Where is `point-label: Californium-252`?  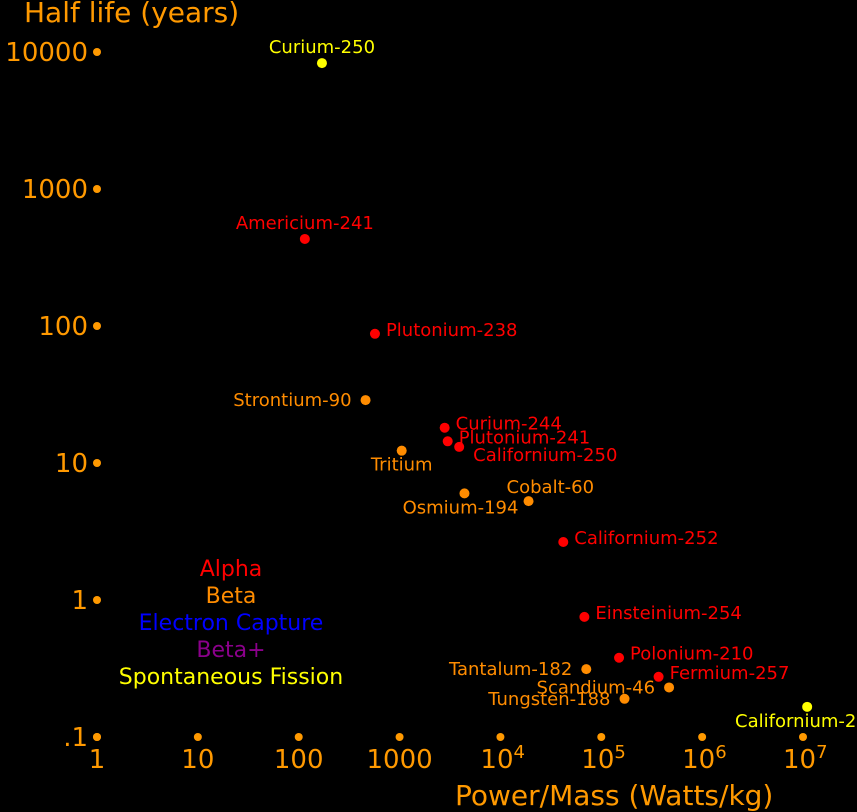
point-label: Californium-252 is located at coordinates (646, 538).